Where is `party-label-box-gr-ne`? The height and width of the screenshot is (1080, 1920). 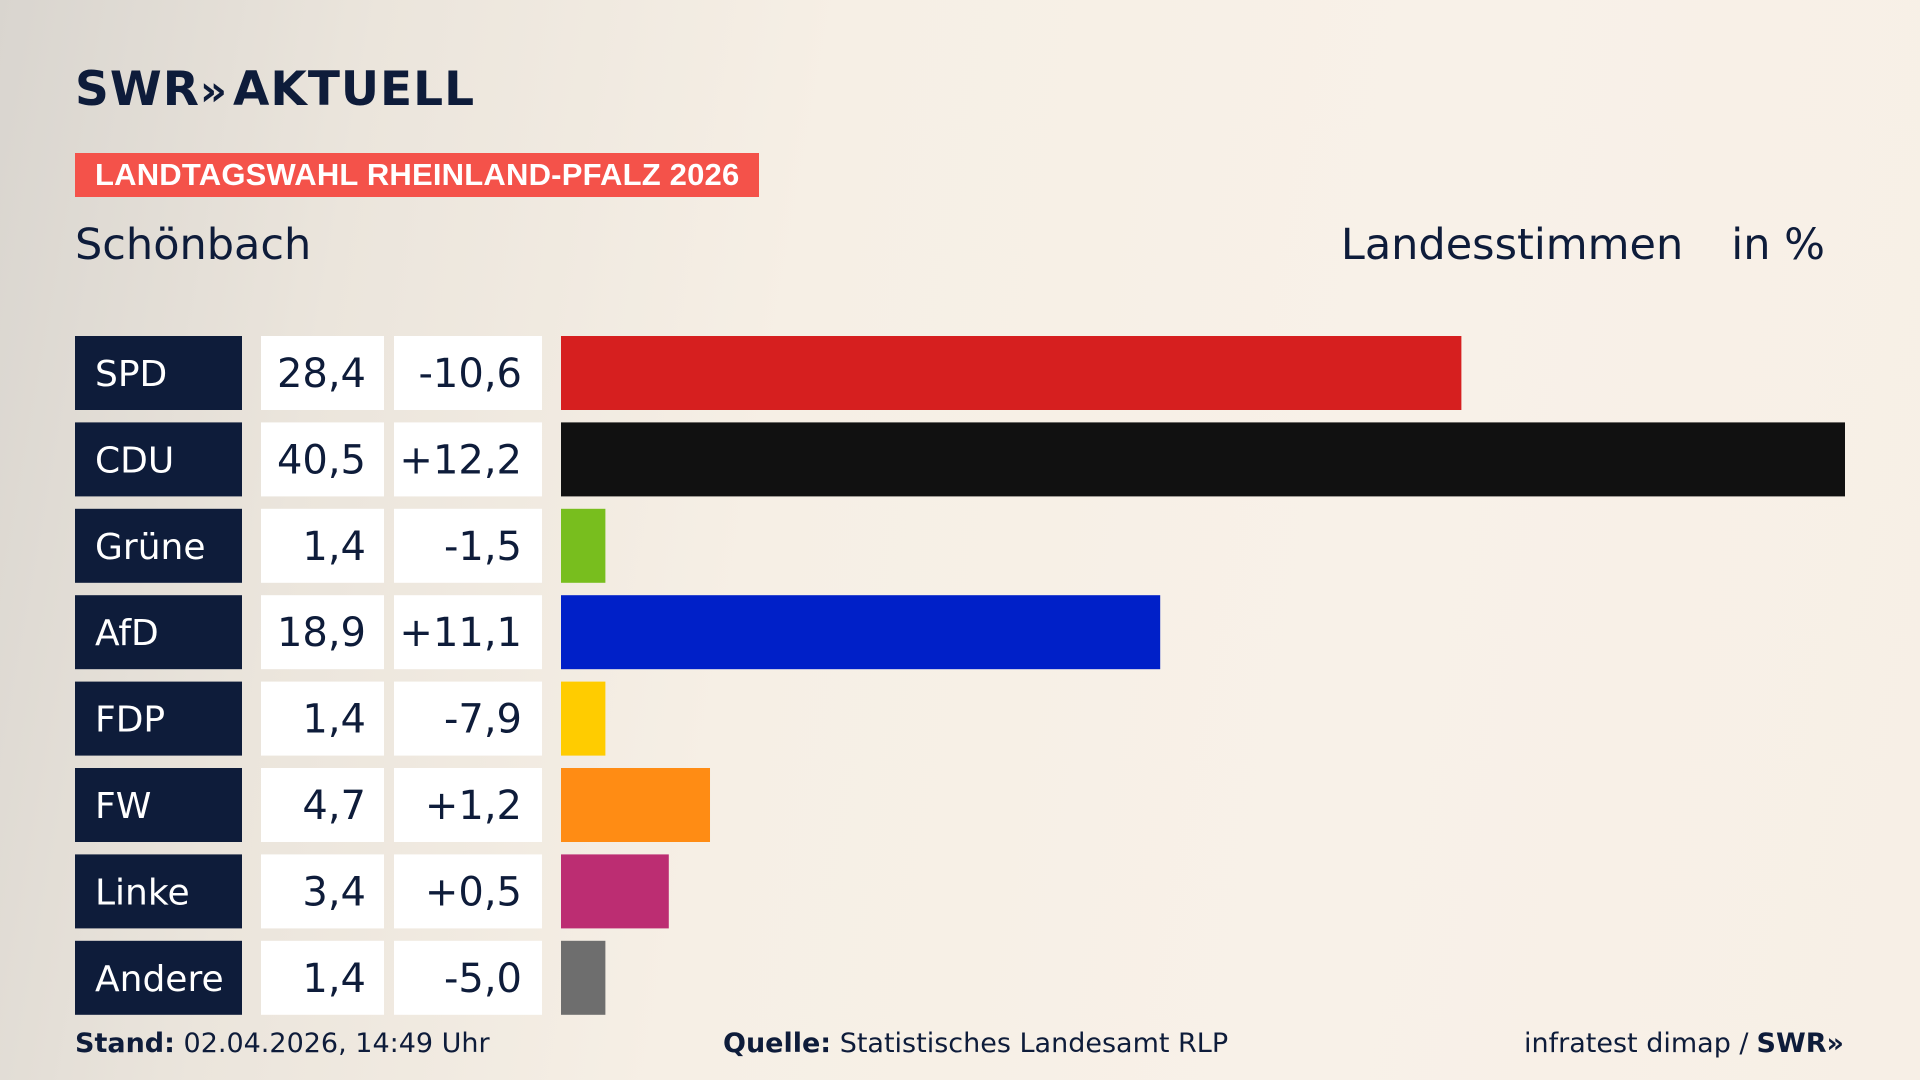
party-label-box-gr-ne is located at coordinates (158, 545).